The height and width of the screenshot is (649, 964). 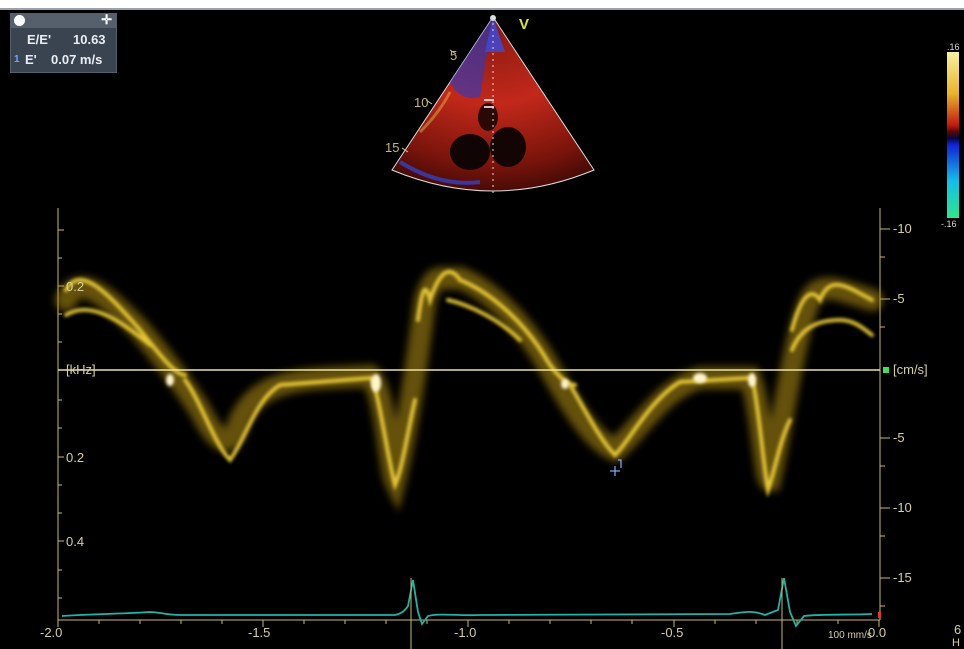 I want to click on color-velocity-scale, so click(x=953, y=135).